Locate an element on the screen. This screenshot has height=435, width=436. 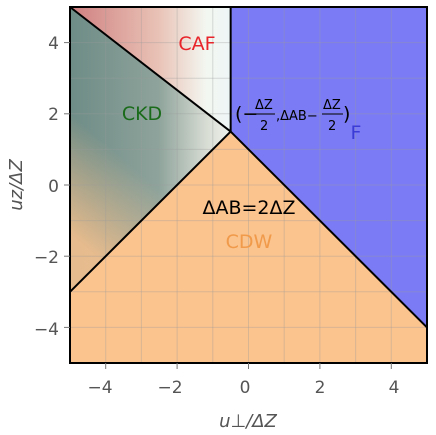
annotation-middle: ,ΔAB− is located at coordinates (297, 116).